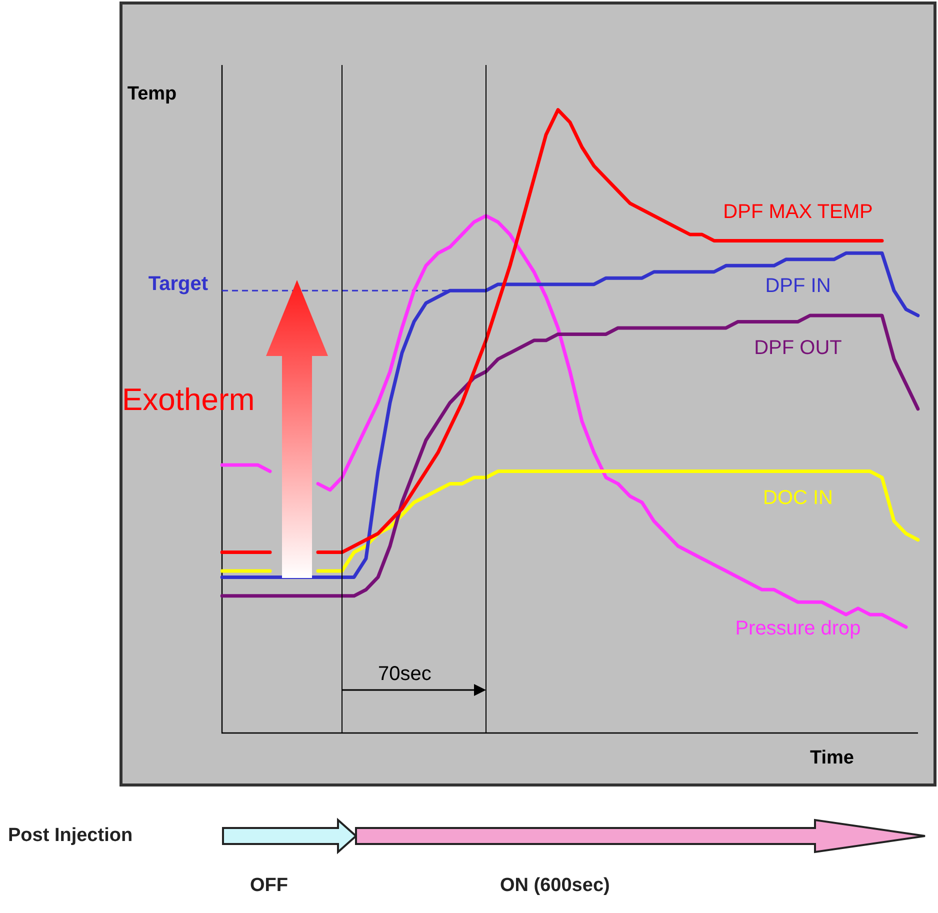 The width and height of the screenshot is (938, 913). Describe the element at coordinates (798, 348) in the screenshot. I see `series-label: DPF OUT` at that location.